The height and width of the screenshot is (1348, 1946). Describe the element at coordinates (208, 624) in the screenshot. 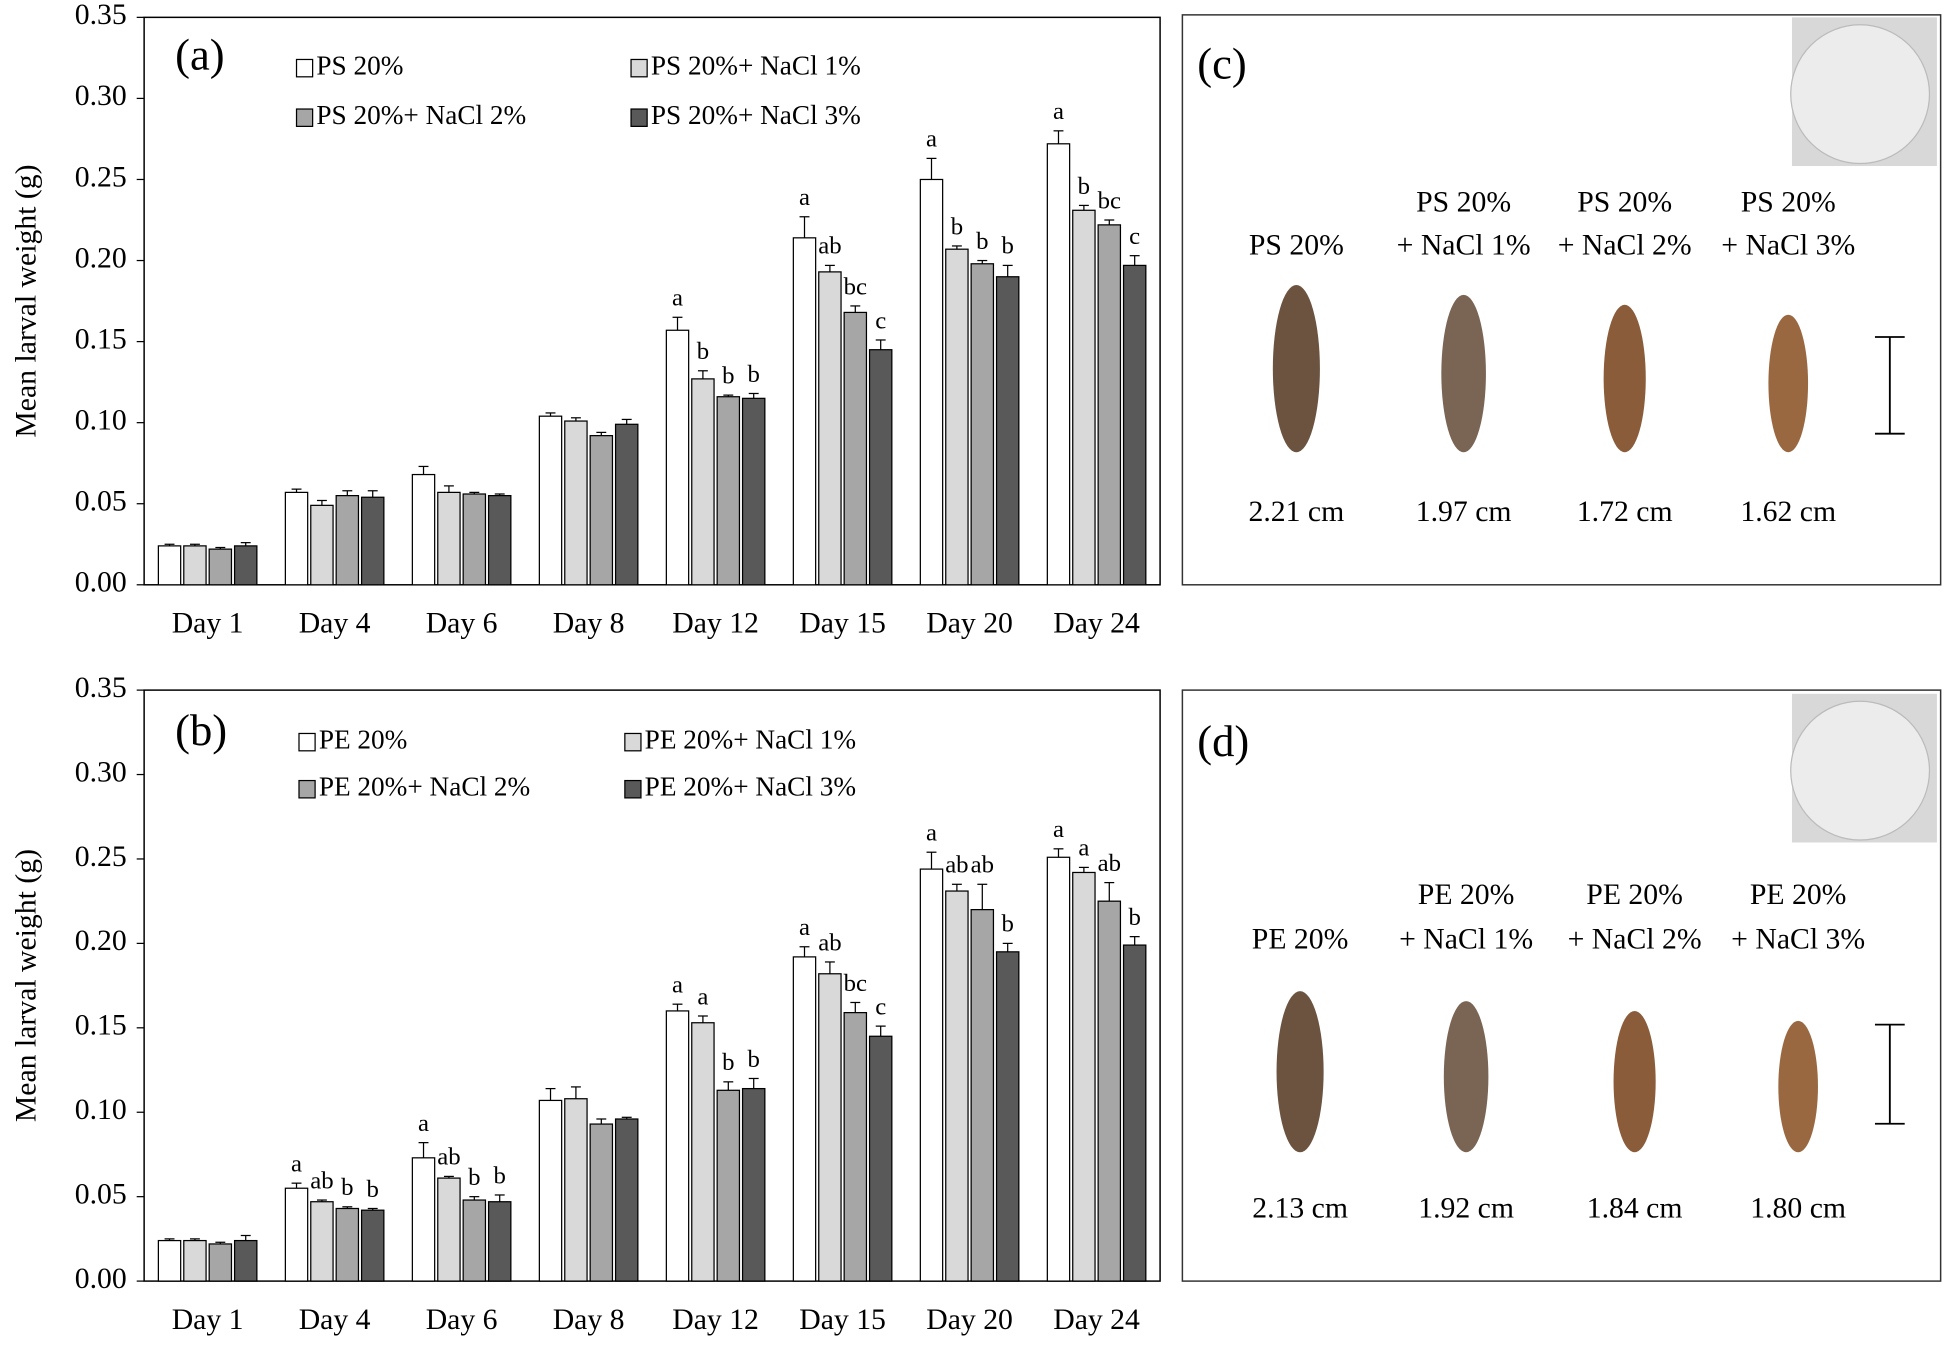

I see `x-tick-label: Day 1` at that location.